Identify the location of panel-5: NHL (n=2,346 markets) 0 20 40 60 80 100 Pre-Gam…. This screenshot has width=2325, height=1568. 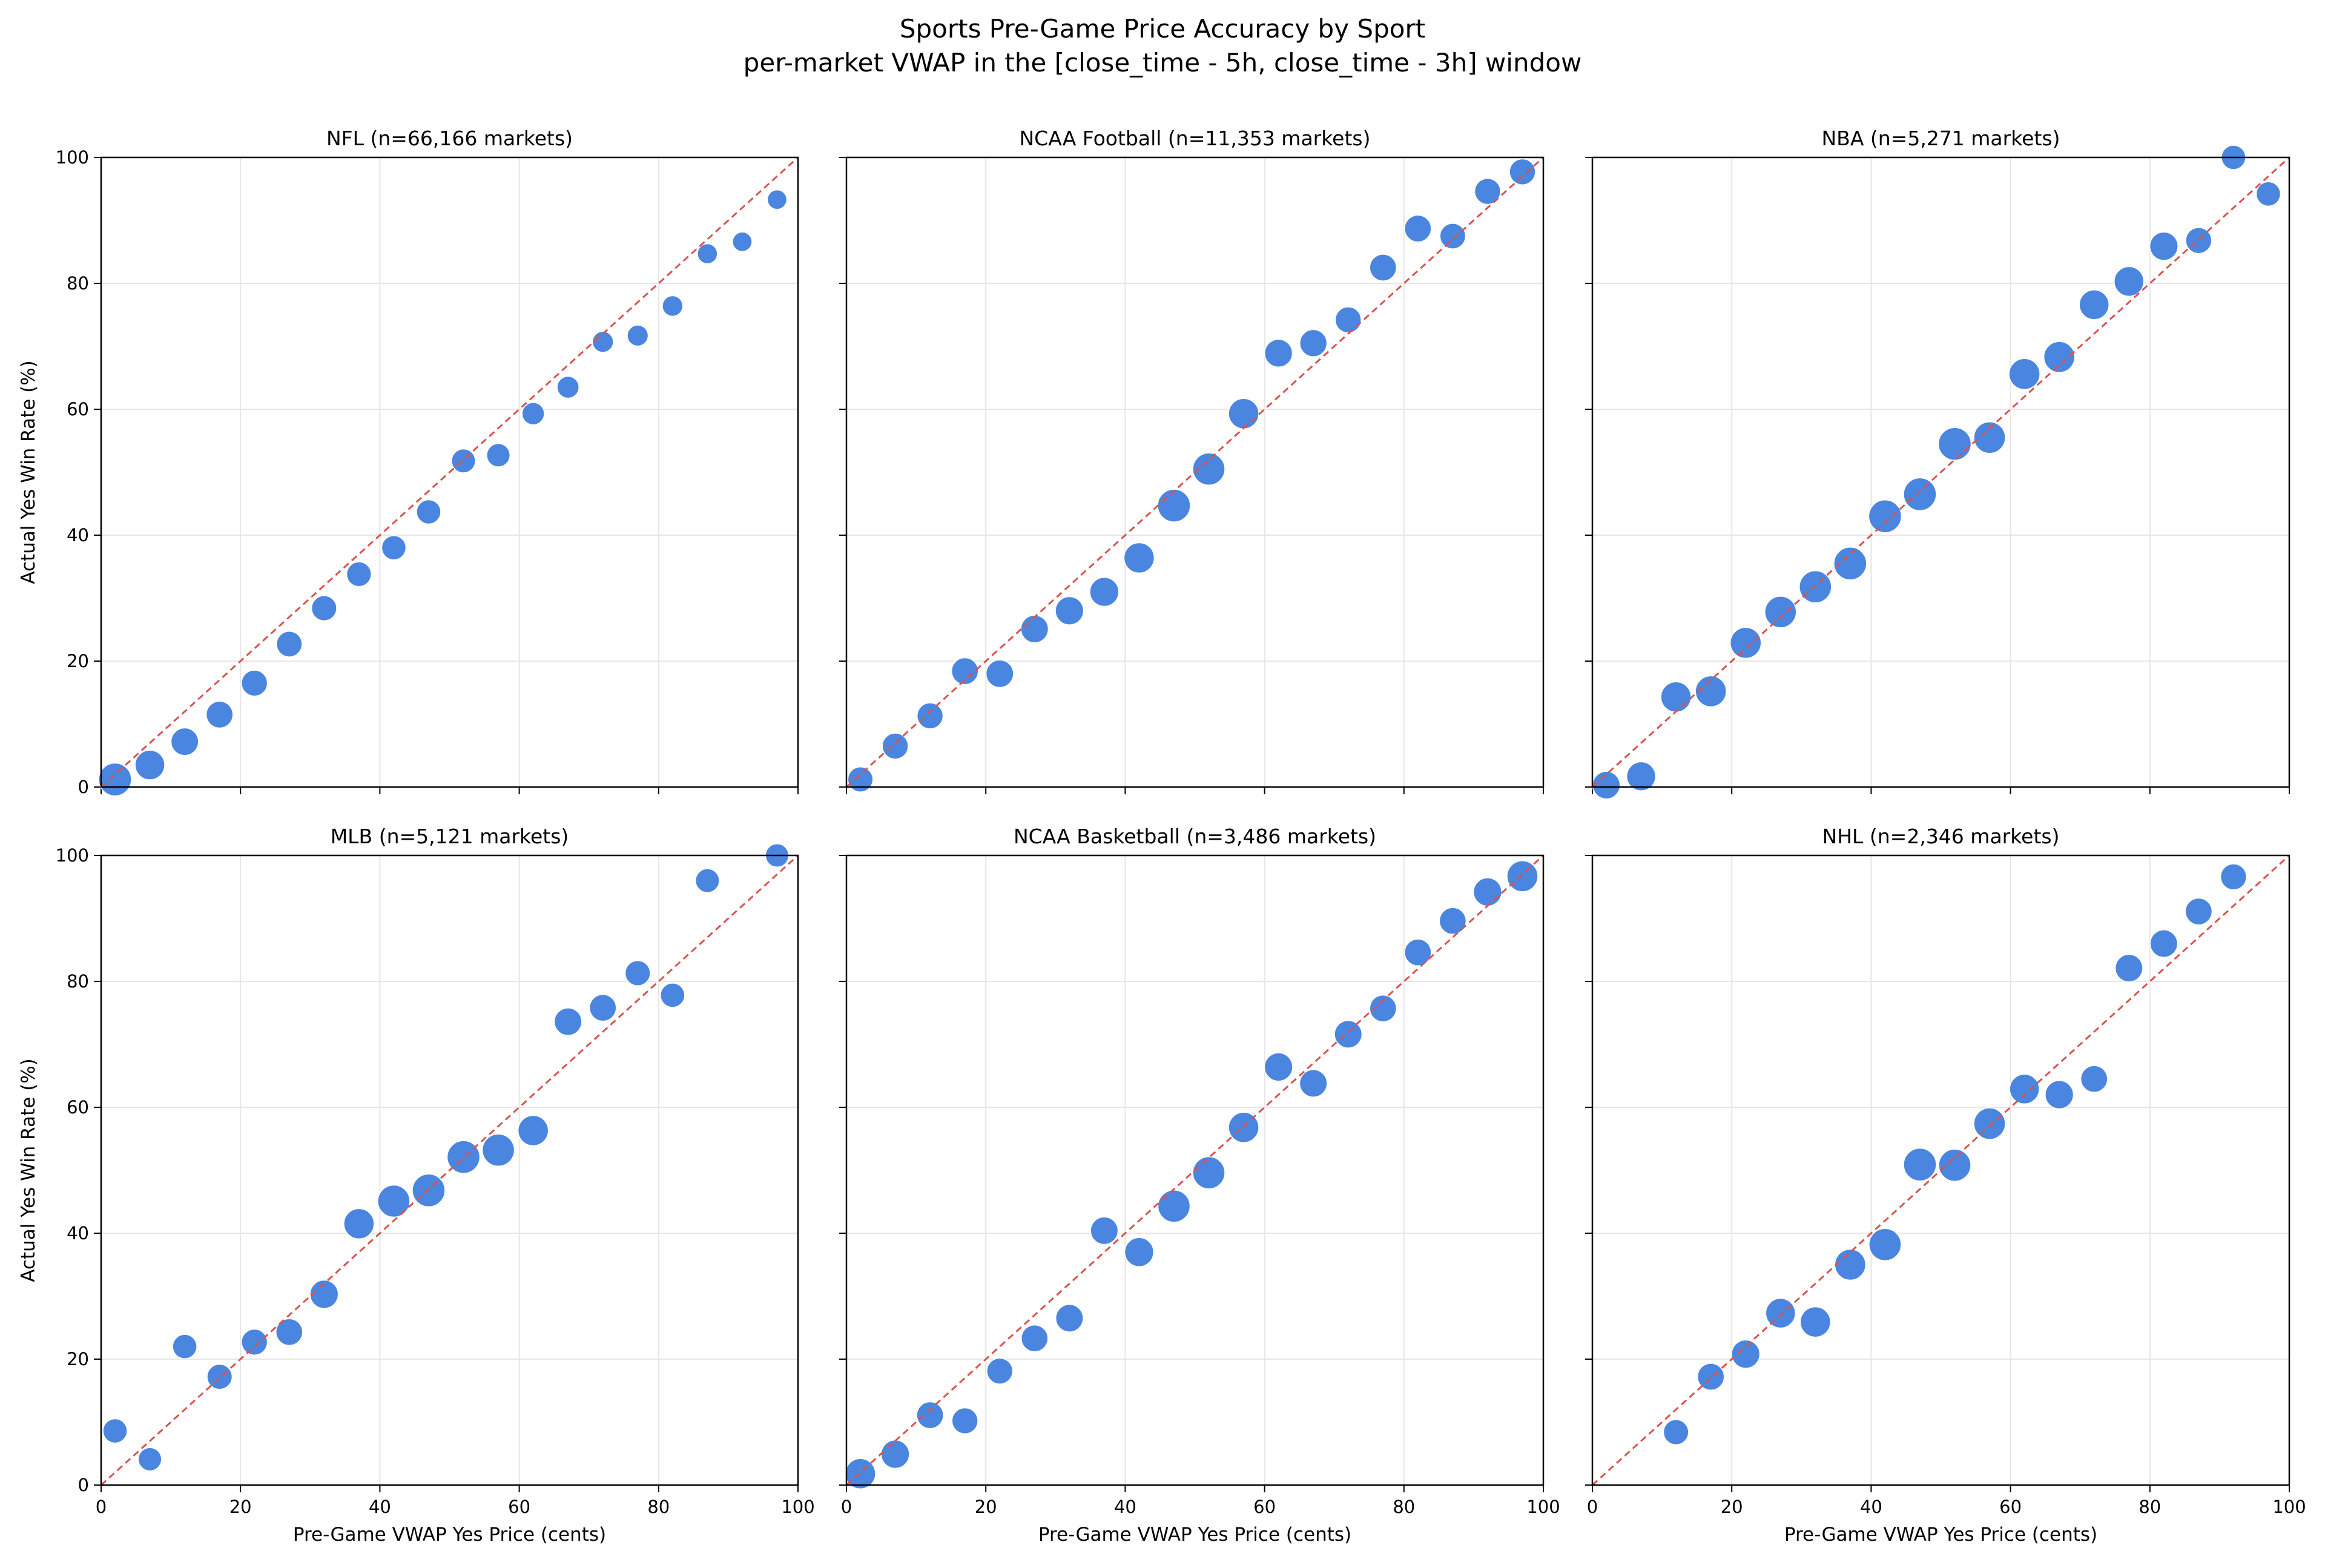
(1945, 1185).